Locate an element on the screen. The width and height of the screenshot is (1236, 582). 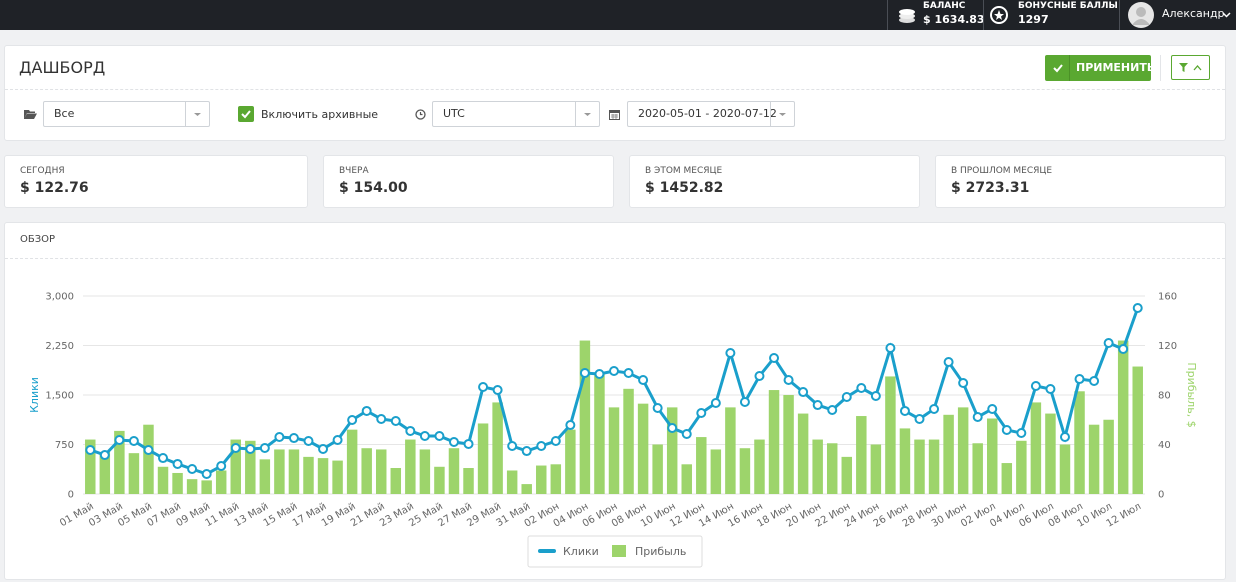
balance-label: БАЛАНС is located at coordinates (944, 6).